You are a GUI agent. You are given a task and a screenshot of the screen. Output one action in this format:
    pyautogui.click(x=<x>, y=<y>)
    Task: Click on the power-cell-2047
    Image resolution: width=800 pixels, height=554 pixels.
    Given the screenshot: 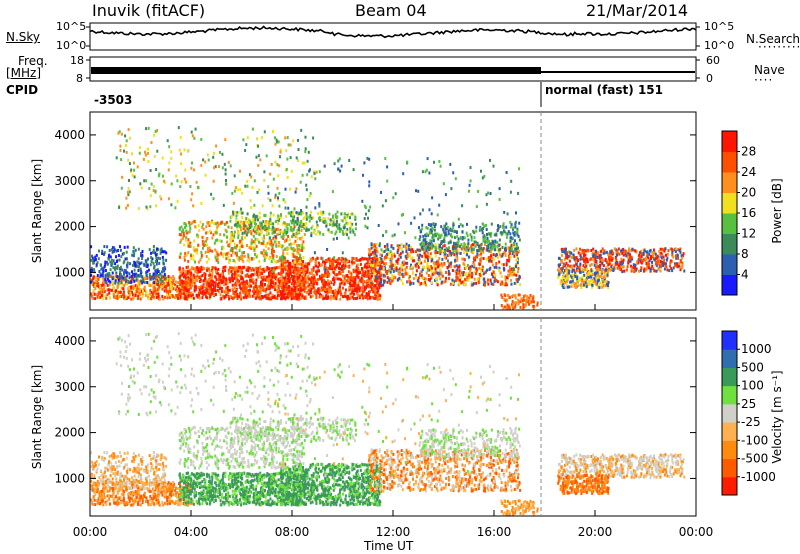 What is the action you would take?
    pyautogui.click(x=366, y=276)
    